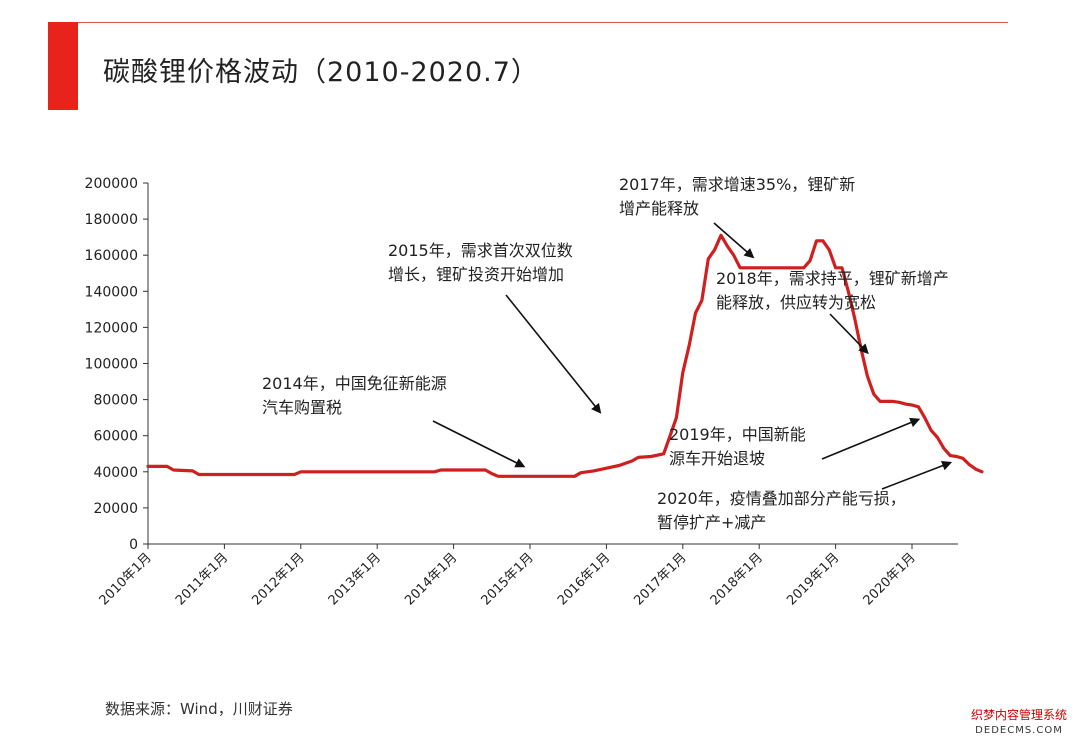 This screenshot has width=1080, height=744. Describe the element at coordinates (115, 509) in the screenshot. I see `y-tick-label: 20000` at that location.